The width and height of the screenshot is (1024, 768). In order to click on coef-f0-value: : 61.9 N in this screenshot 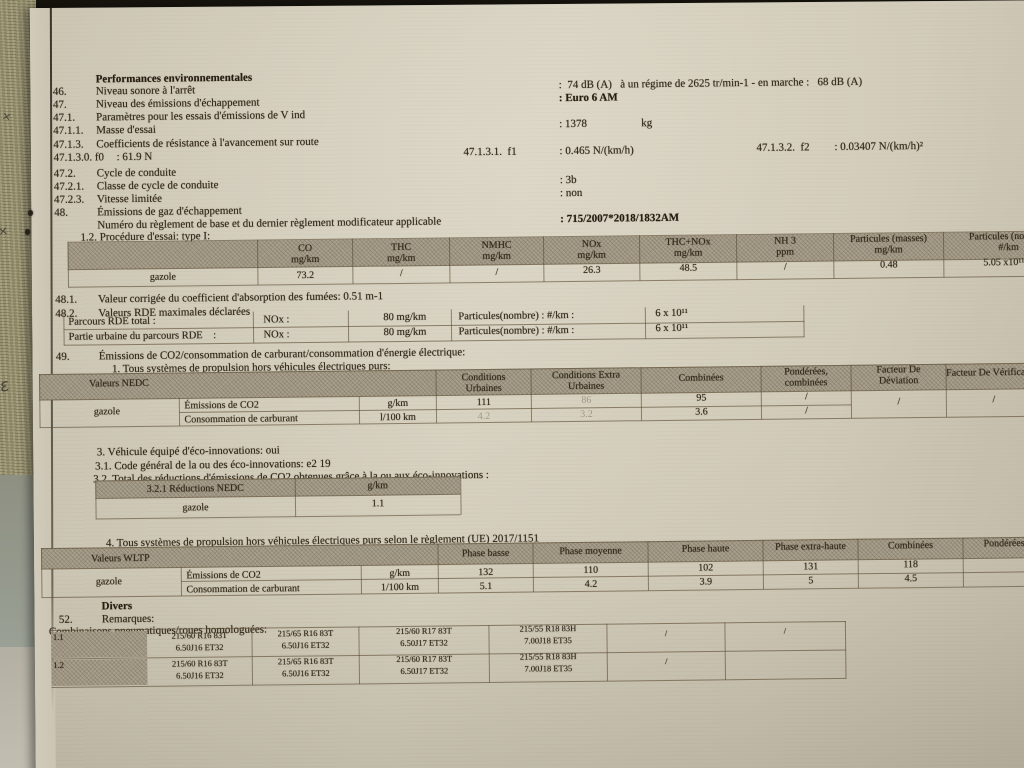, I will do `click(134, 157)`.